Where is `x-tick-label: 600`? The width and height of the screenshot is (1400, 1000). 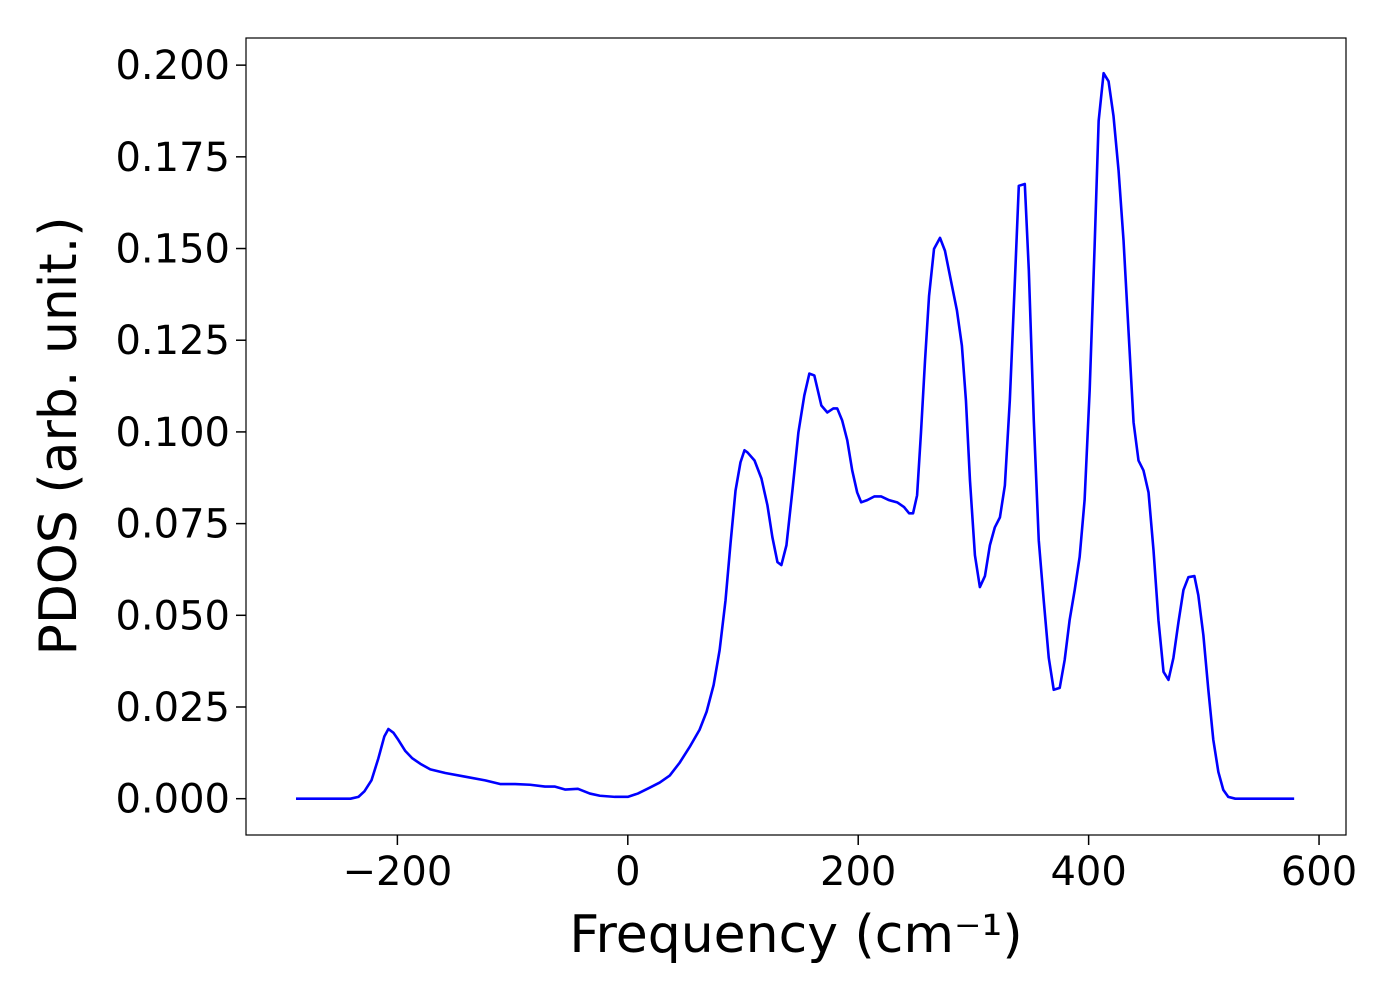
x-tick-label: 600 is located at coordinates (1319, 872).